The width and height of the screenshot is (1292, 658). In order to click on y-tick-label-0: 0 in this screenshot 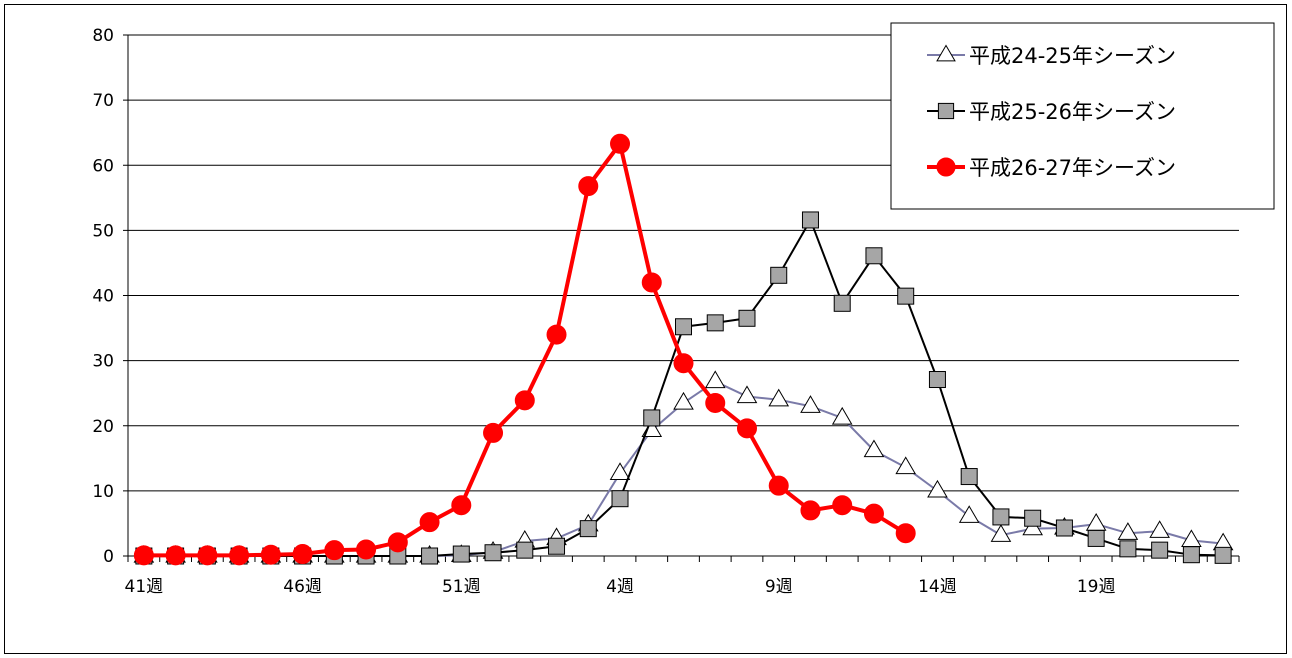, I will do `click(108, 557)`.